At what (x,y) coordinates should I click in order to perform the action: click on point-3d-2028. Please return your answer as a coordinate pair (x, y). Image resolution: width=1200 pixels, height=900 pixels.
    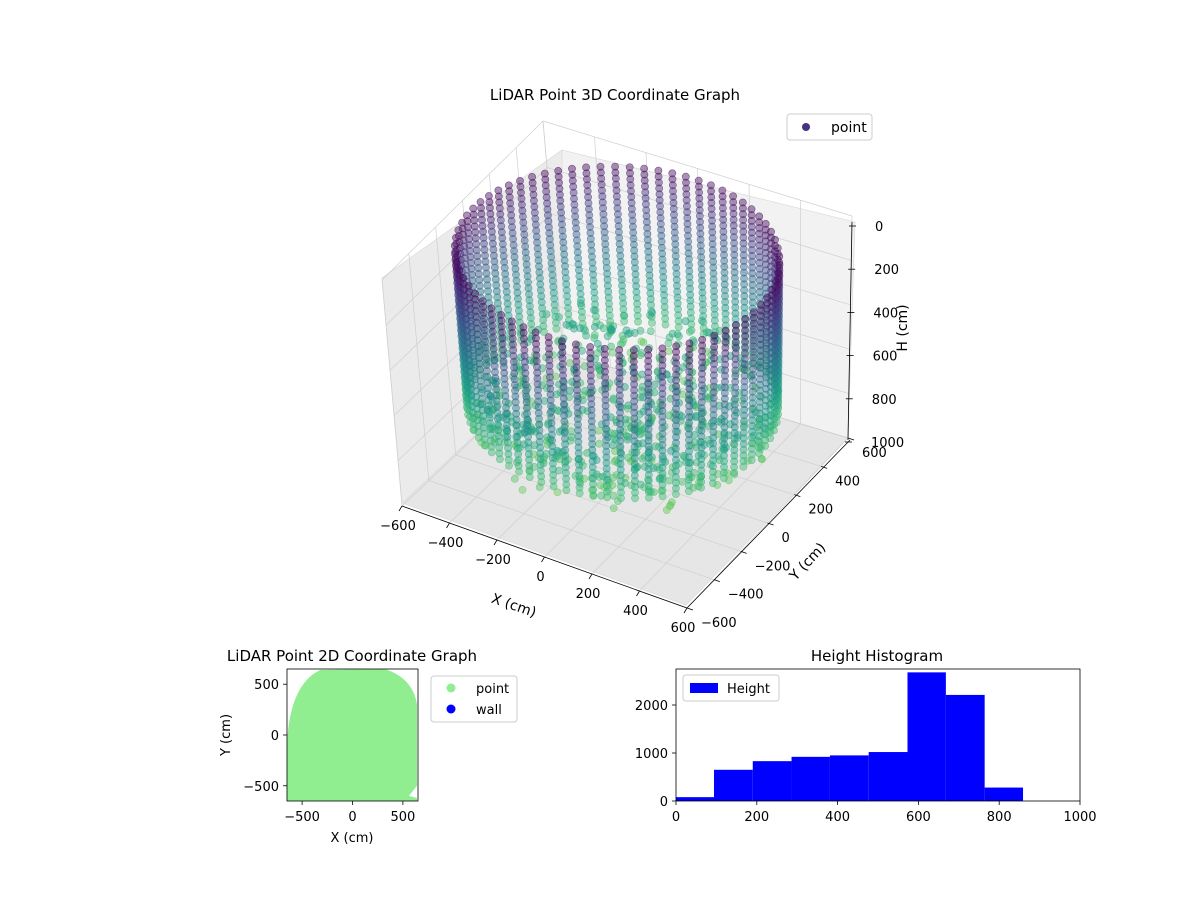
    Looking at the image, I should click on (494, 366).